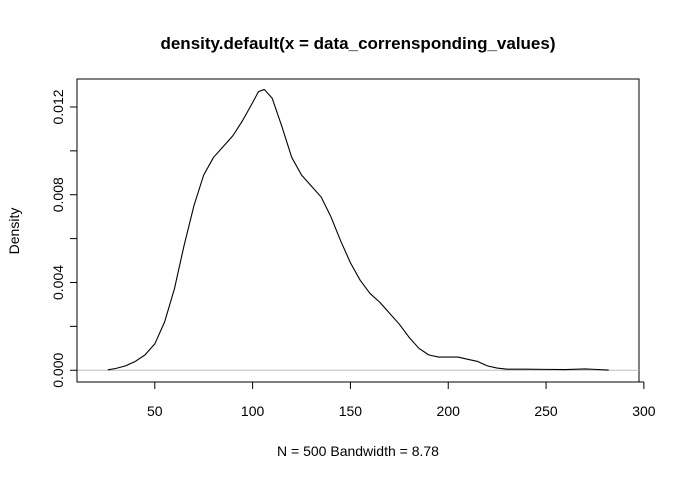 The image size is (680, 480). Describe the element at coordinates (64, 238) in the screenshot. I see `y-axis: 0.000 0.004 0.008 0.012` at that location.